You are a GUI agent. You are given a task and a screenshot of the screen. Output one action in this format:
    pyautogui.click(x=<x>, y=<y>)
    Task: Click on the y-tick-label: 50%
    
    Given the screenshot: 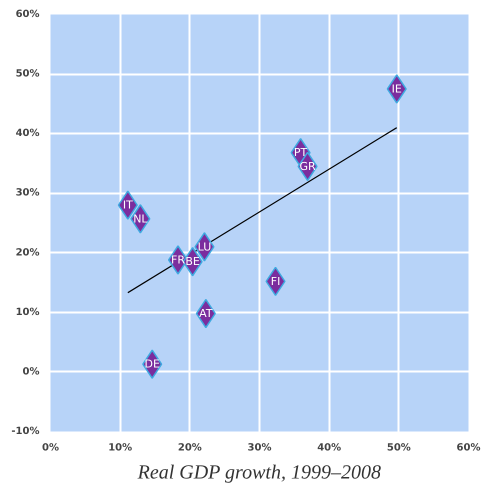 What is the action you would take?
    pyautogui.click(x=28, y=74)
    